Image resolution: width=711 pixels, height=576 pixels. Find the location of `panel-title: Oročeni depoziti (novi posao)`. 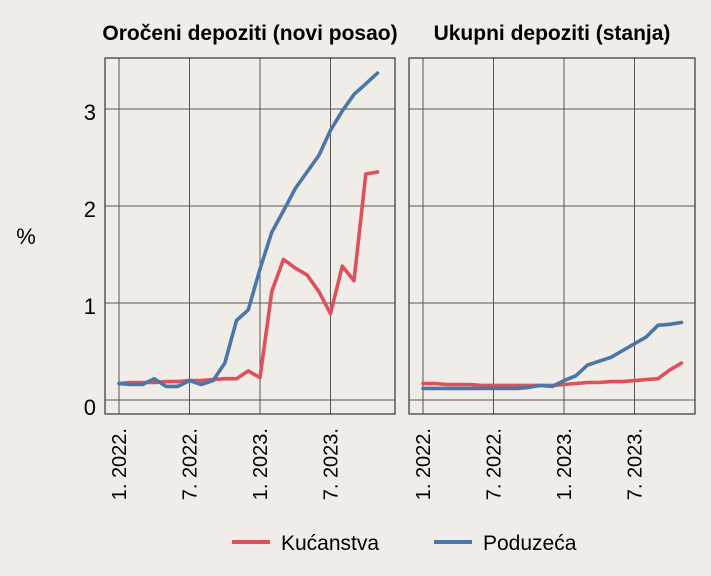

panel-title: Oročeni depoziti (novi posao) is located at coordinates (249, 33).